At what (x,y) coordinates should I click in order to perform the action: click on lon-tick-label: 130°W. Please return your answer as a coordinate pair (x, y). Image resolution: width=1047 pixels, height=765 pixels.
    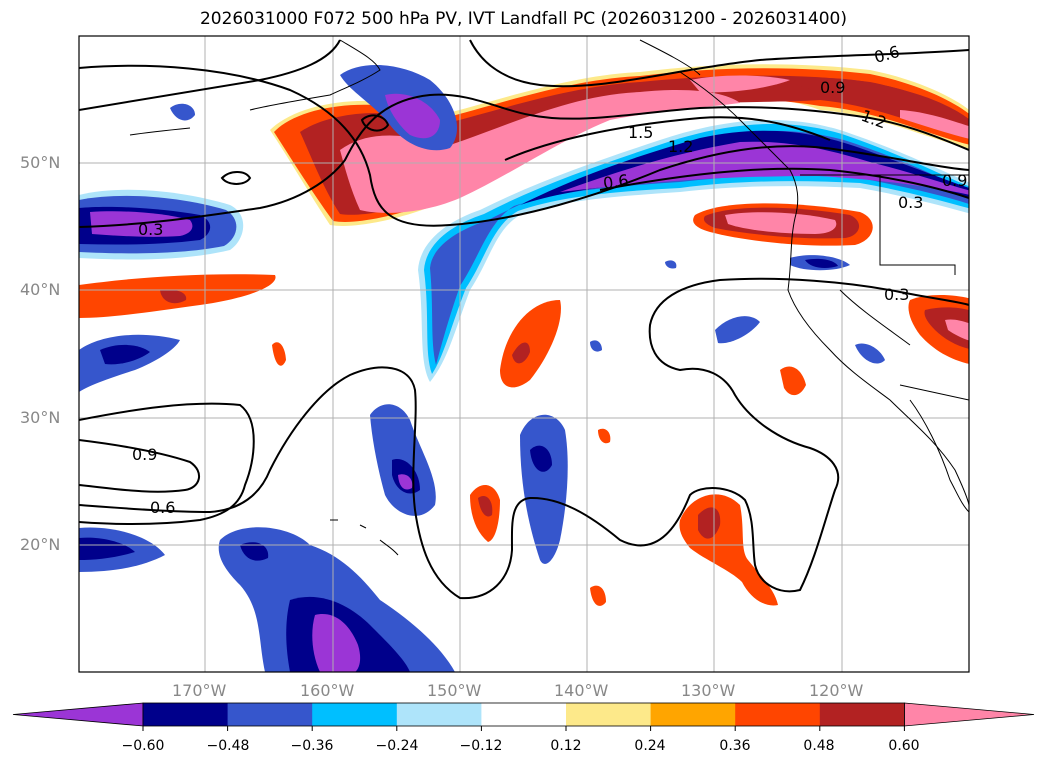
    Looking at the image, I should click on (708, 690).